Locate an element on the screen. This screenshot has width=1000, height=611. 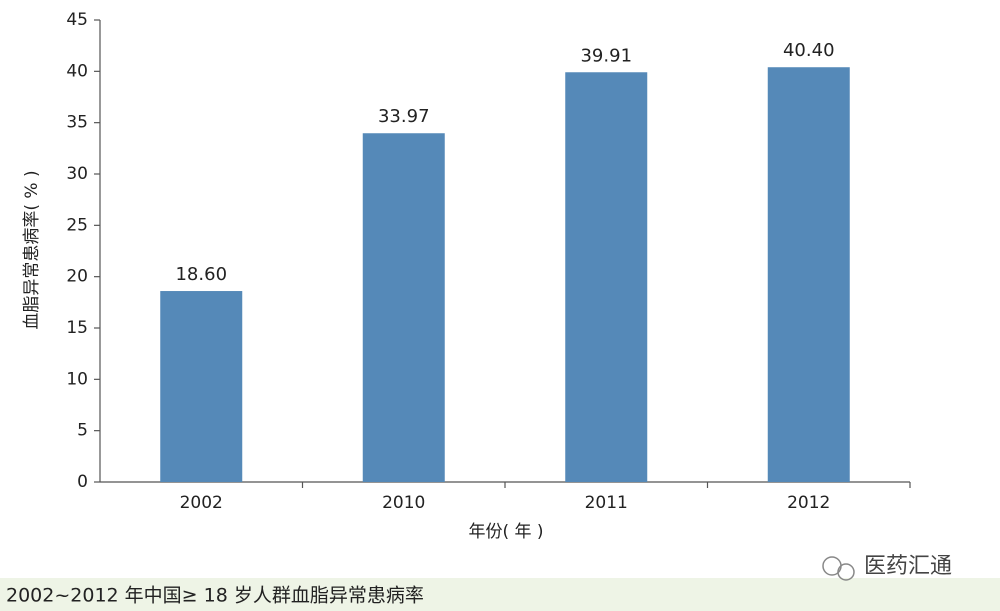
x-axis-label: 年份( 年 ) is located at coordinates (505, 532).